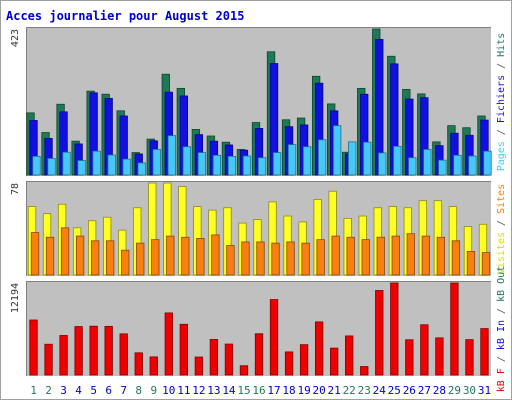 This screenshot has height=400, width=512. What do you see at coordinates (319, 390) in the screenshot?
I see `x-tick-label-day-20: 20` at bounding box center [319, 390].